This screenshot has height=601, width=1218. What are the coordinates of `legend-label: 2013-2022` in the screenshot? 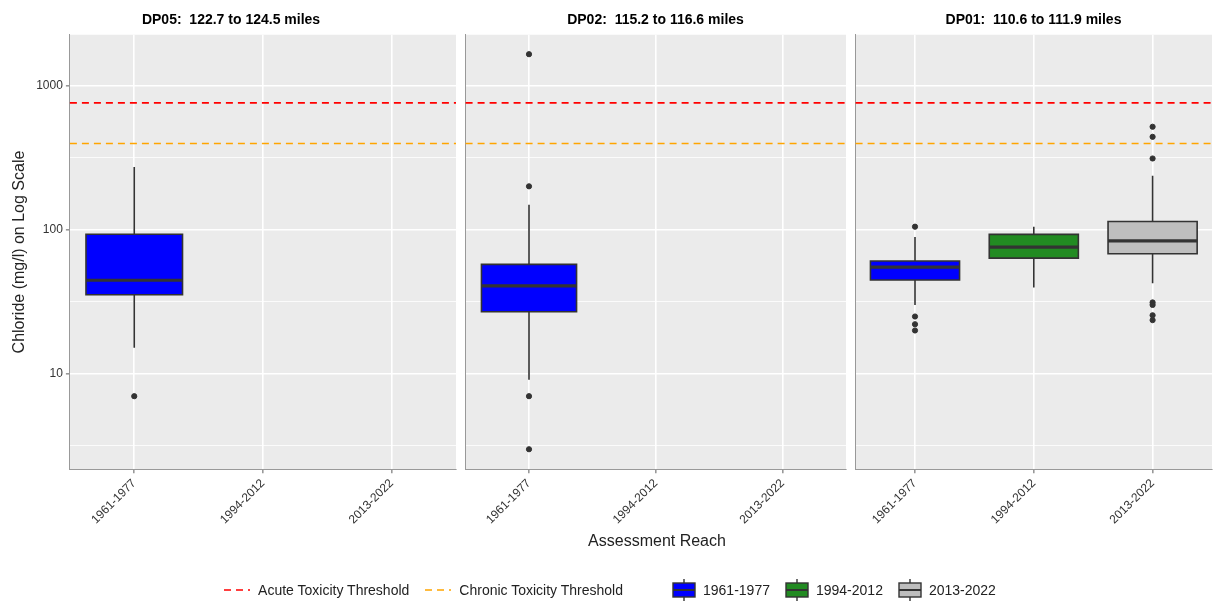 It's located at (962, 590).